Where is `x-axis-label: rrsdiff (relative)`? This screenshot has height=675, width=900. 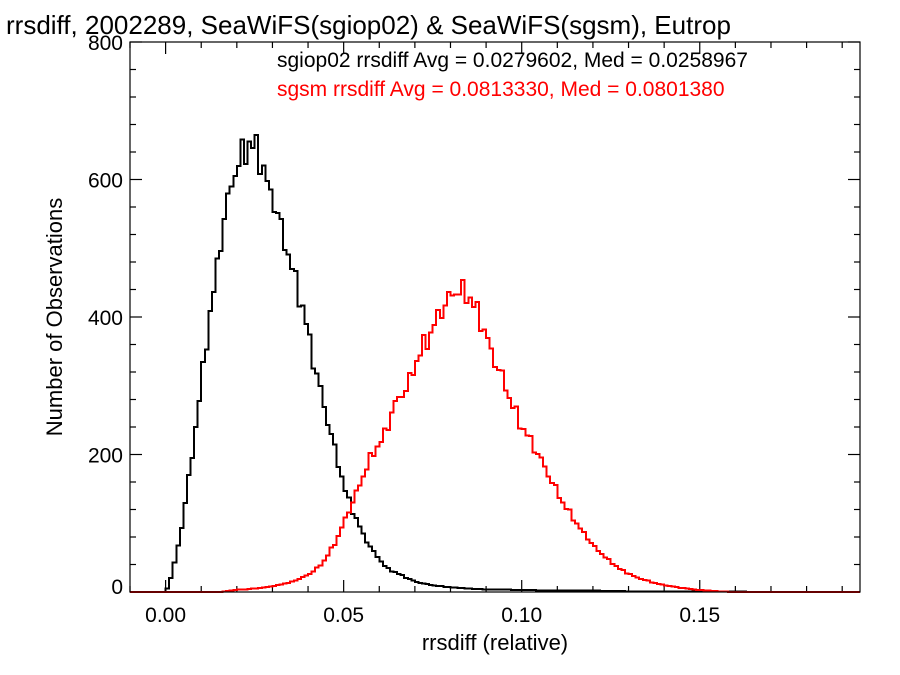
x-axis-label: rrsdiff (relative) is located at coordinates (495, 642).